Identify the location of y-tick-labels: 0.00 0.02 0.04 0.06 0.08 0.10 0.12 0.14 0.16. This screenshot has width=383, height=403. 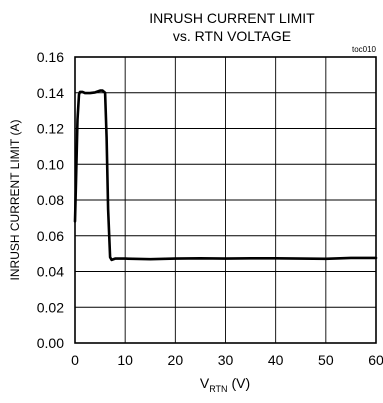
(50, 200).